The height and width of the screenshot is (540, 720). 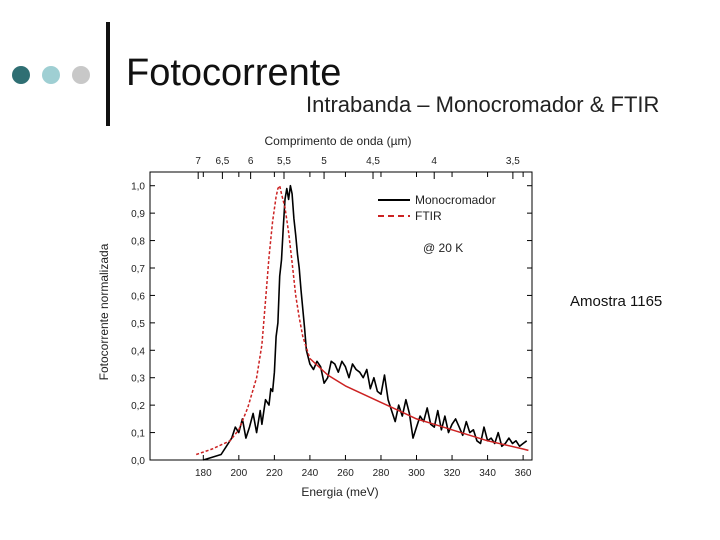 What do you see at coordinates (284, 161) in the screenshot?
I see `top-tick-label: 5,5` at bounding box center [284, 161].